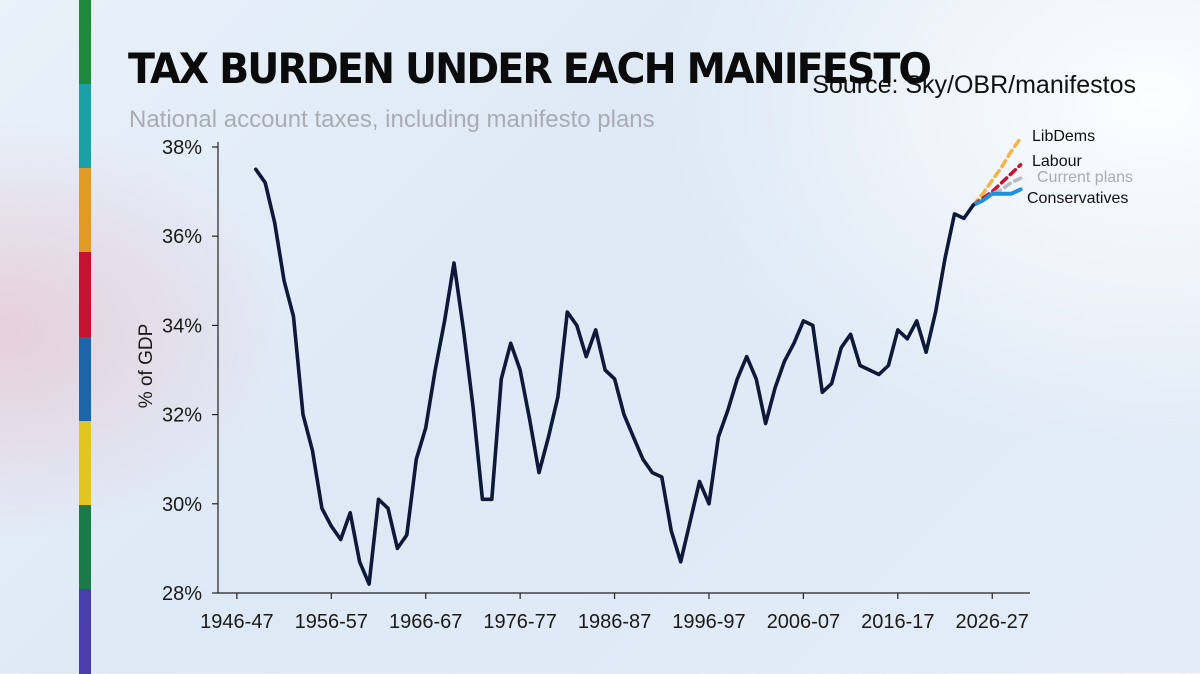 The width and height of the screenshot is (1200, 674). What do you see at coordinates (974, 85) in the screenshot?
I see `source-credit: Source: Sky/OBR/manifestos` at bounding box center [974, 85].